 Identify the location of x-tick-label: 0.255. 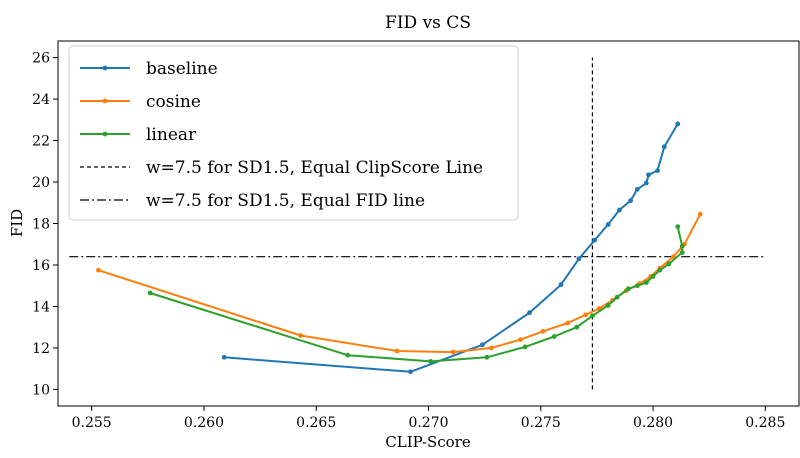
(92, 423).